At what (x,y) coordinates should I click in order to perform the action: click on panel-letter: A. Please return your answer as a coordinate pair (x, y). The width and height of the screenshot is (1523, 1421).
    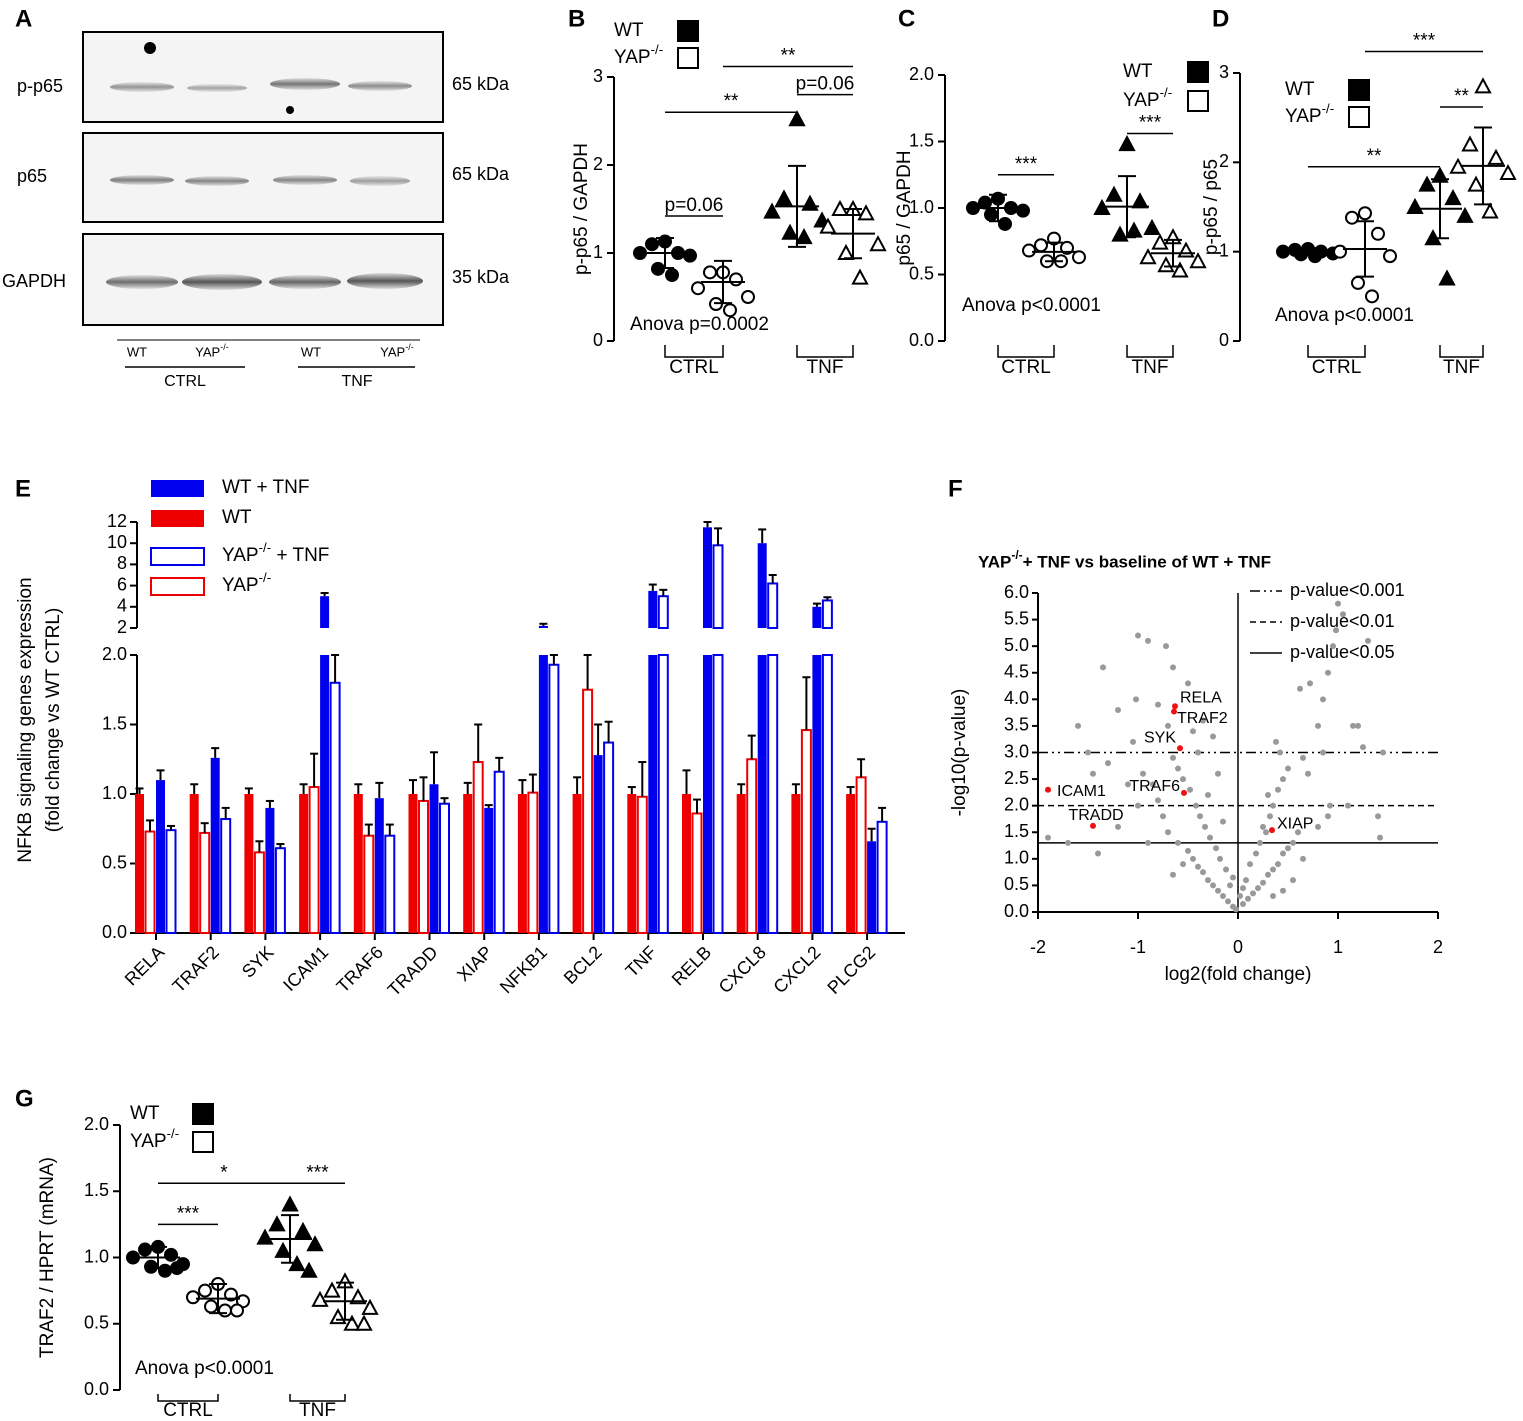
    Looking at the image, I should click on (23, 18).